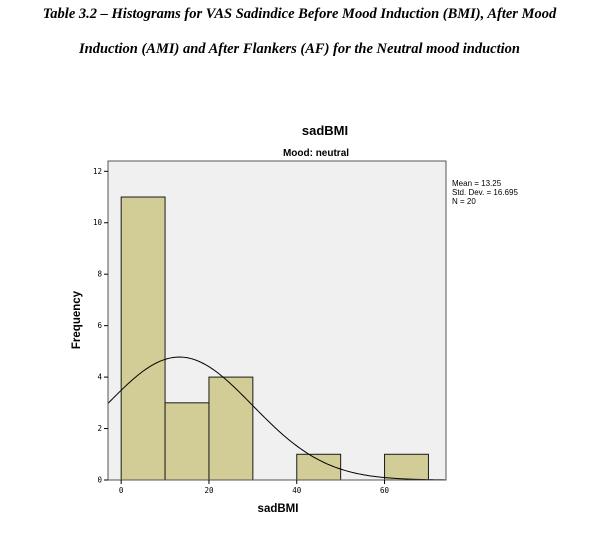 The image size is (599, 547). Describe the element at coordinates (278, 509) in the screenshot. I see `x-axis-label: sadBMI` at that location.